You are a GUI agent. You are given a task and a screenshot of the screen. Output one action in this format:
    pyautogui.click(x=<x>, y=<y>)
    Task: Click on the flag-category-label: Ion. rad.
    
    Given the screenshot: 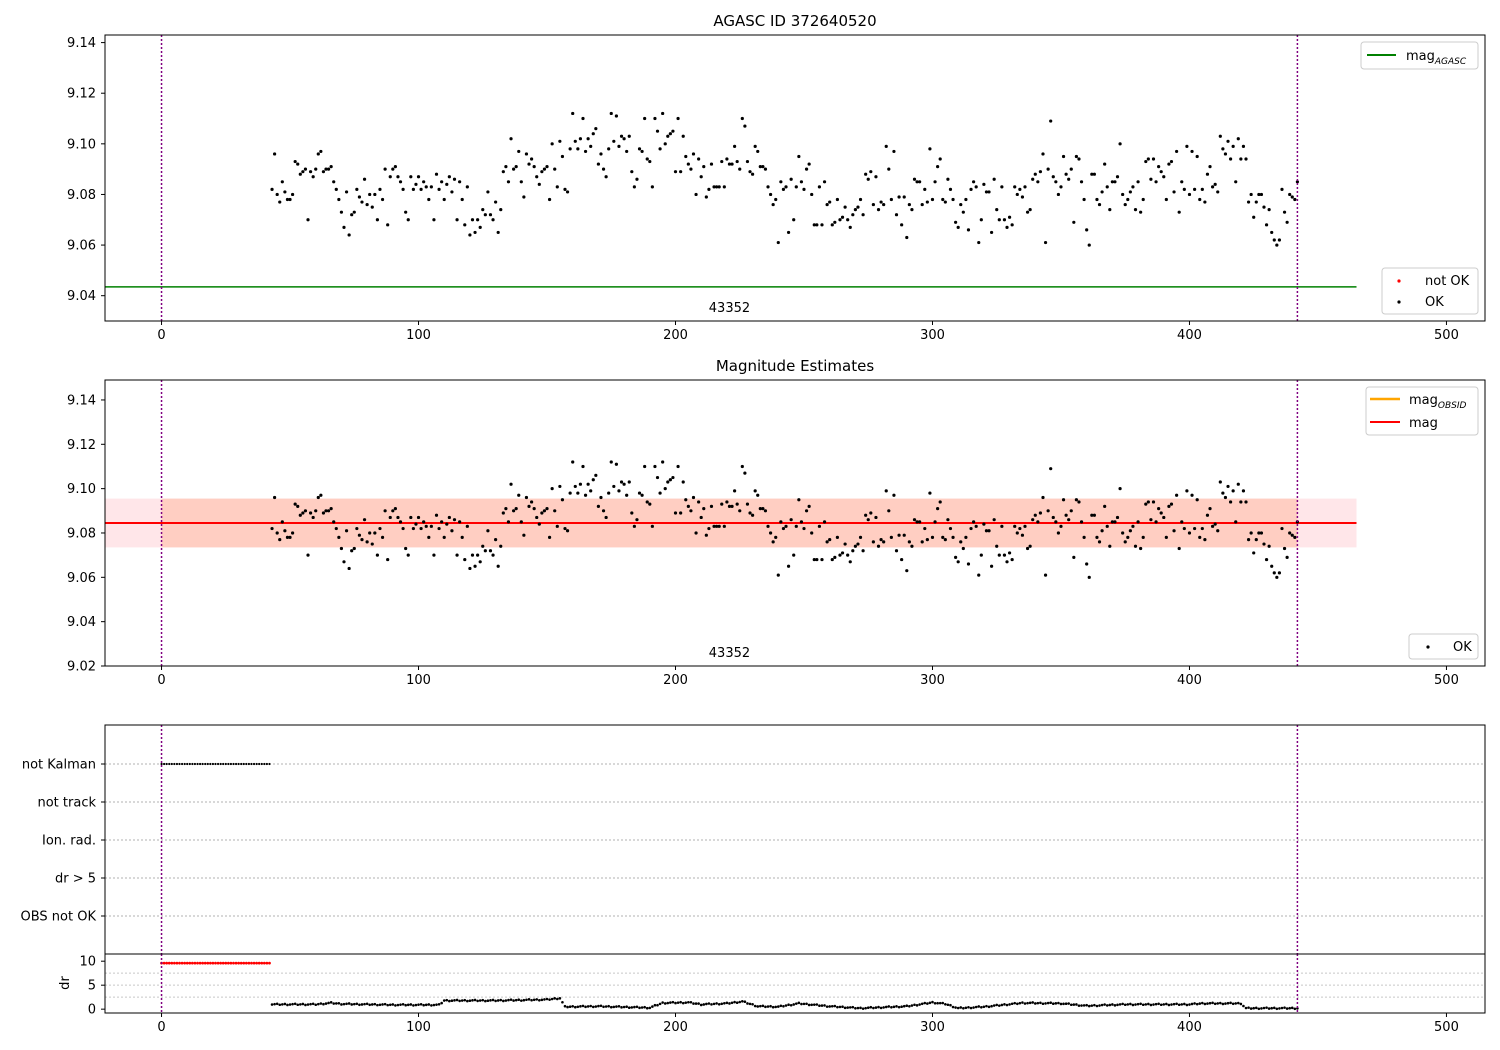 What is the action you would take?
    pyautogui.click(x=69, y=841)
    